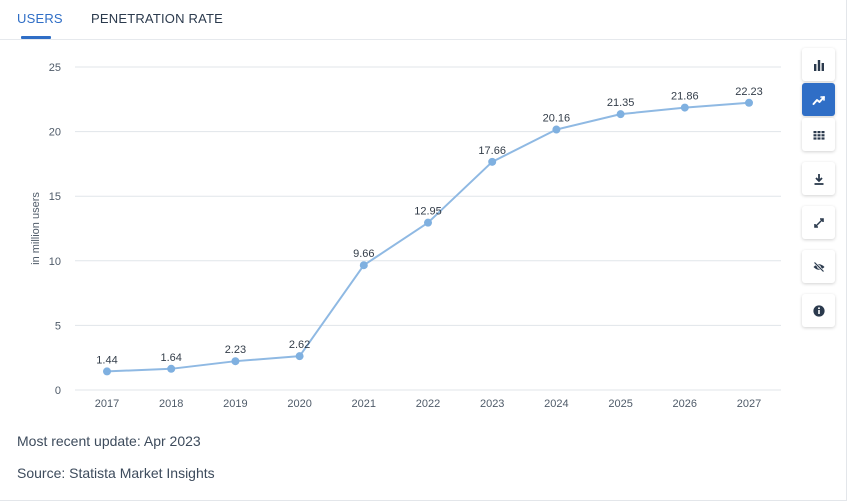  Describe the element at coordinates (36, 37) in the screenshot. I see `active-tab-indicator` at that location.